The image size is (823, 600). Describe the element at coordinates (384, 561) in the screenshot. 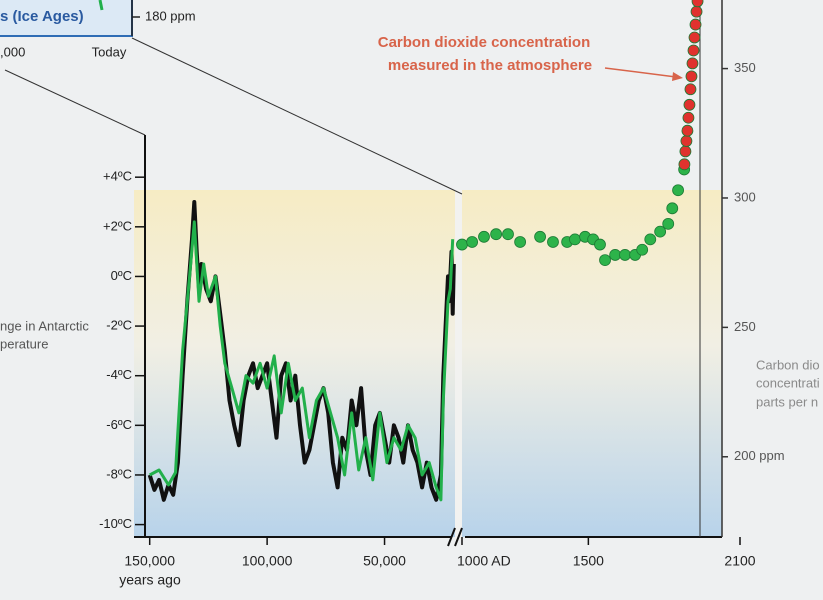

I see `x-tick-label: 50,000` at that location.